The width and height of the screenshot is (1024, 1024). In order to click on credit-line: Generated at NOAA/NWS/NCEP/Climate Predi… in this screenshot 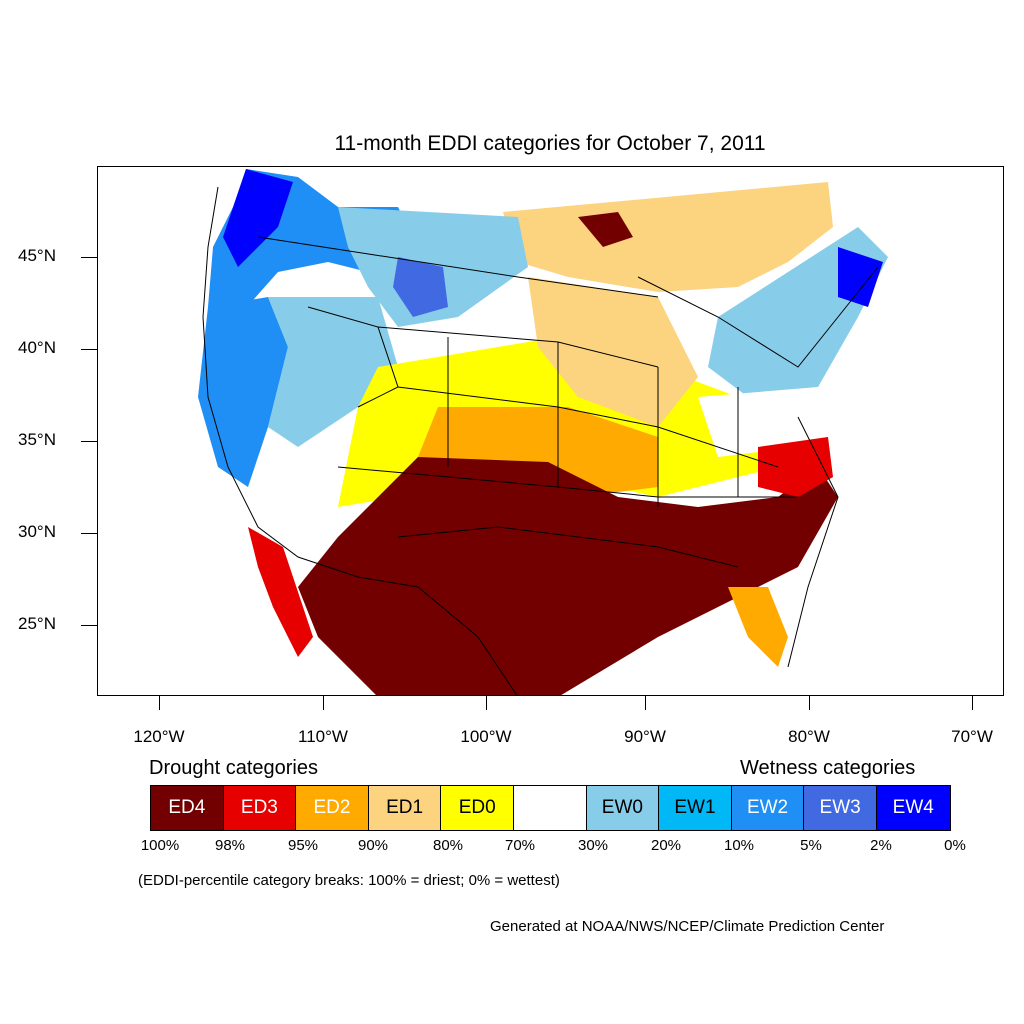, I will do `click(687, 926)`.